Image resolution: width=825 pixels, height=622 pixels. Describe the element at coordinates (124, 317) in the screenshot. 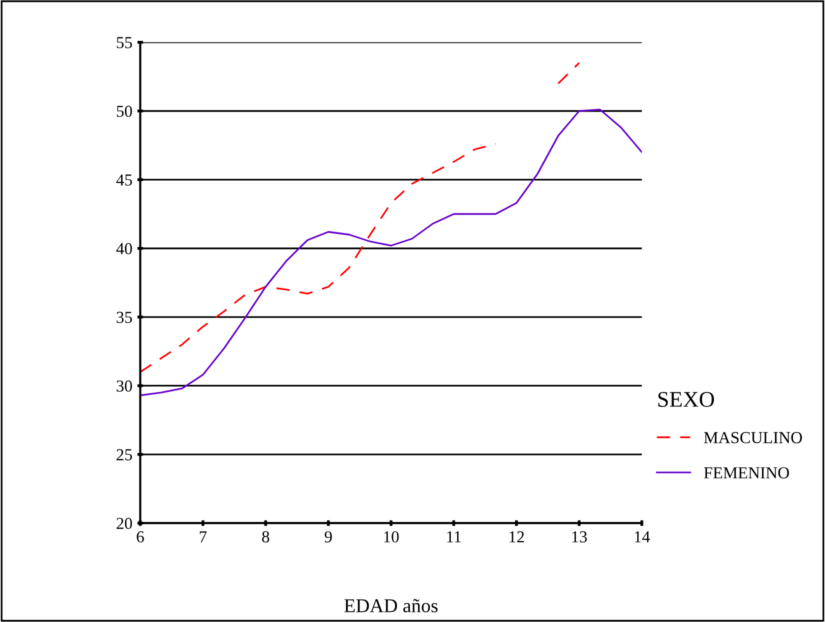

I see `y-tick-label: 35` at that location.